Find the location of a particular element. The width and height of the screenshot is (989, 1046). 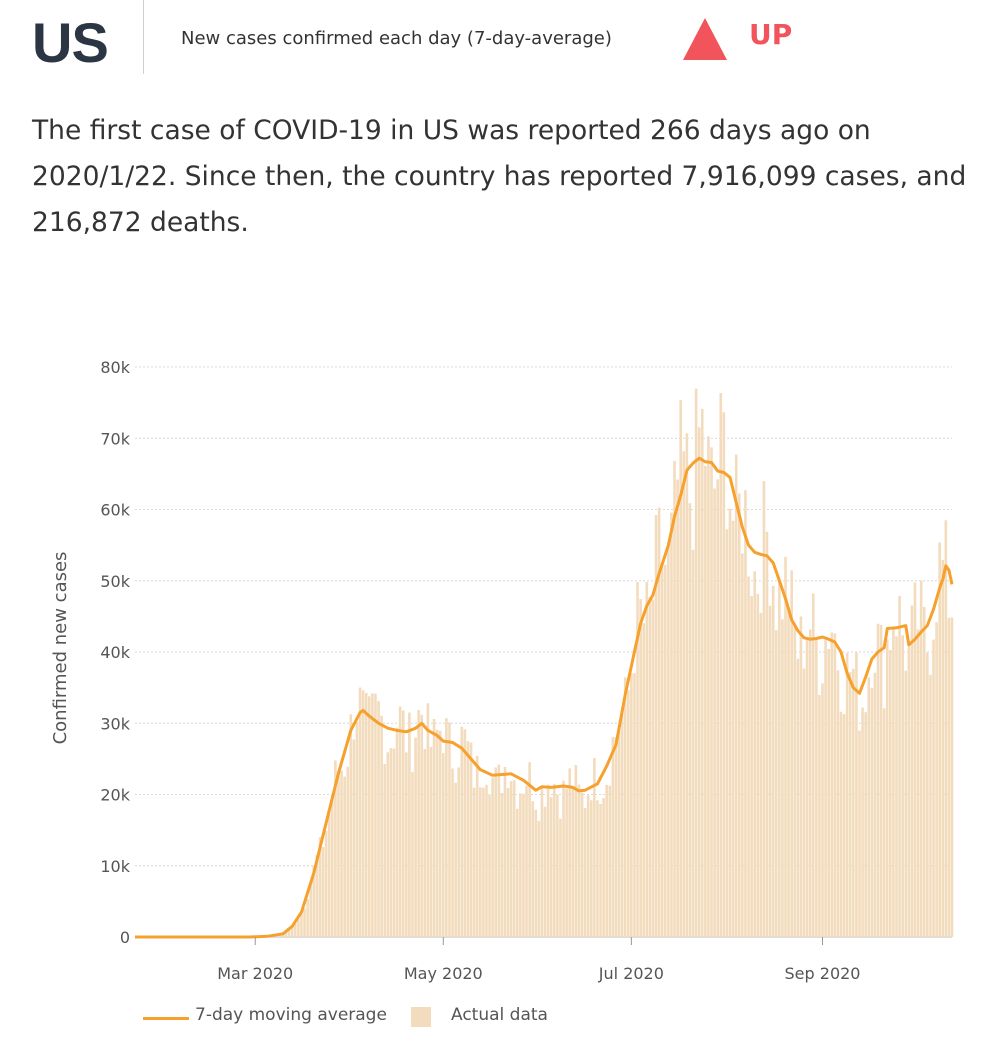

bar-swatch is located at coordinates (421, 1017).